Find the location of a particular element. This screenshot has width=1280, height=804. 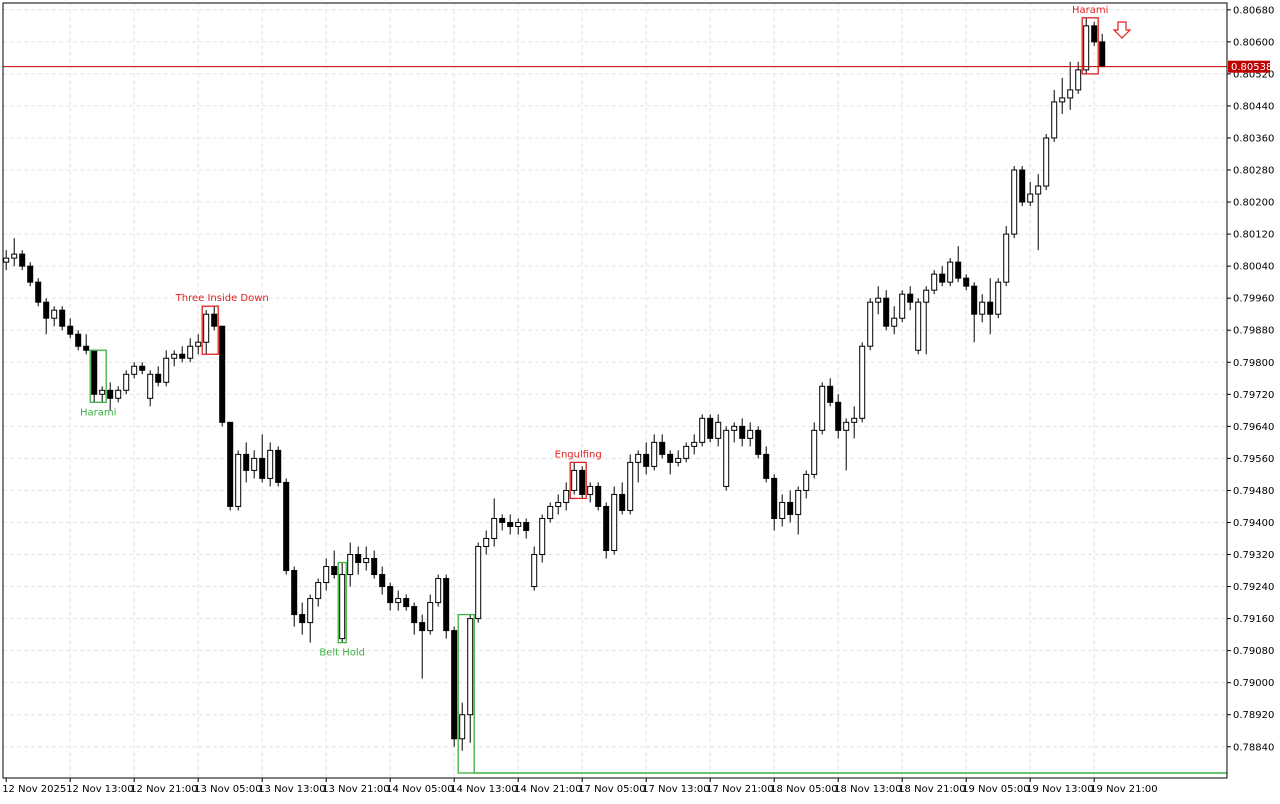

y-tick-label: 0.78840 is located at coordinates (1253, 747).